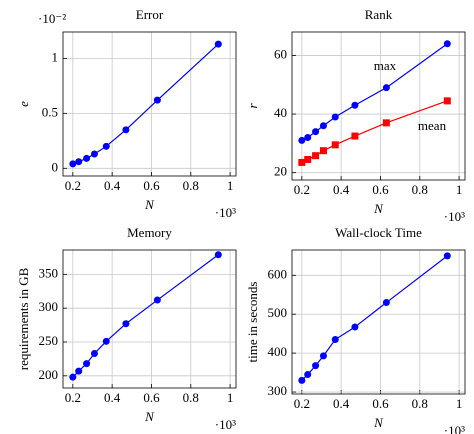 This screenshot has height=434, width=474. What do you see at coordinates (278, 351) in the screenshot?
I see `y-tick-label: 400` at bounding box center [278, 351].